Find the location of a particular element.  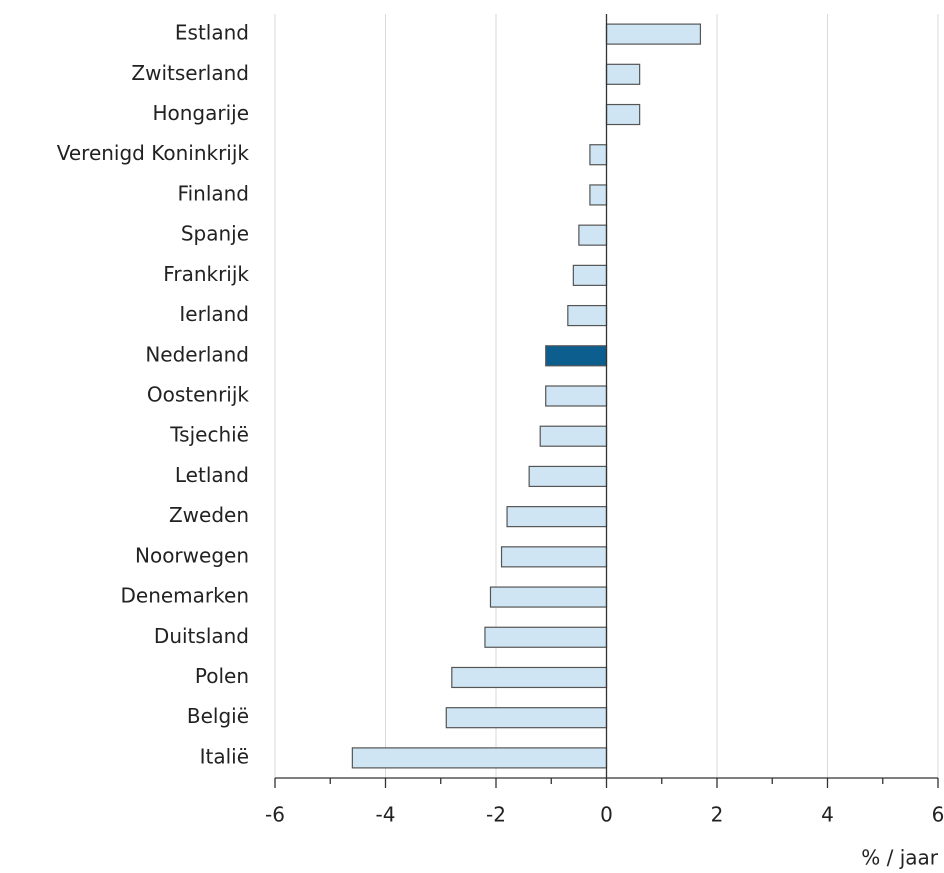

x-tick-label: -2 is located at coordinates (496, 815).